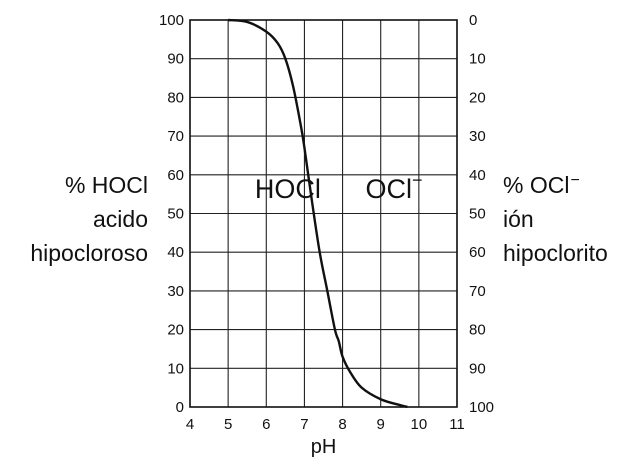  Describe the element at coordinates (175, 136) in the screenshot. I see `y-tick-label-left: 70` at that location.